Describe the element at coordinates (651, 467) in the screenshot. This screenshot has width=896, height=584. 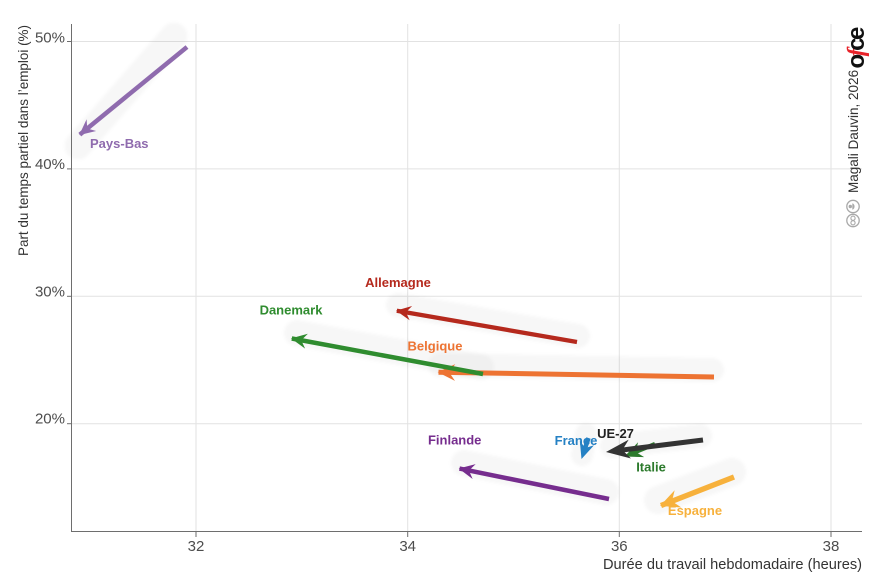
I see `svg-text: Italie` at that location.